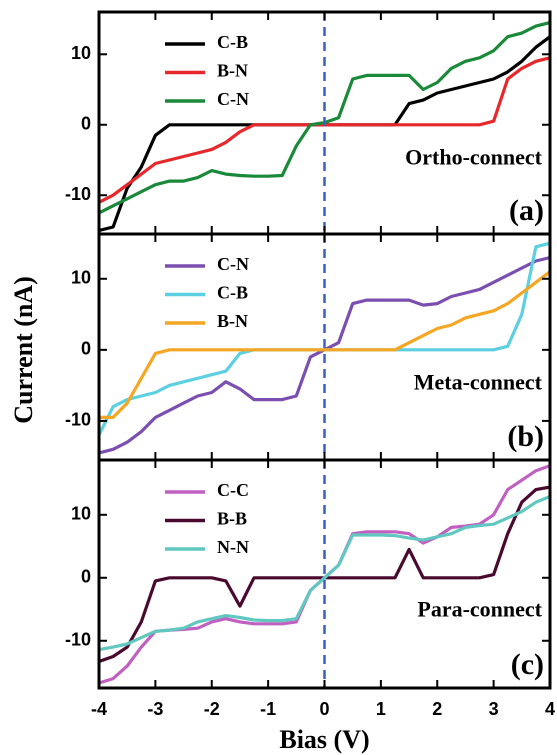  What do you see at coordinates (381, 709) in the screenshot?
I see `x-tick-label: 1` at bounding box center [381, 709].